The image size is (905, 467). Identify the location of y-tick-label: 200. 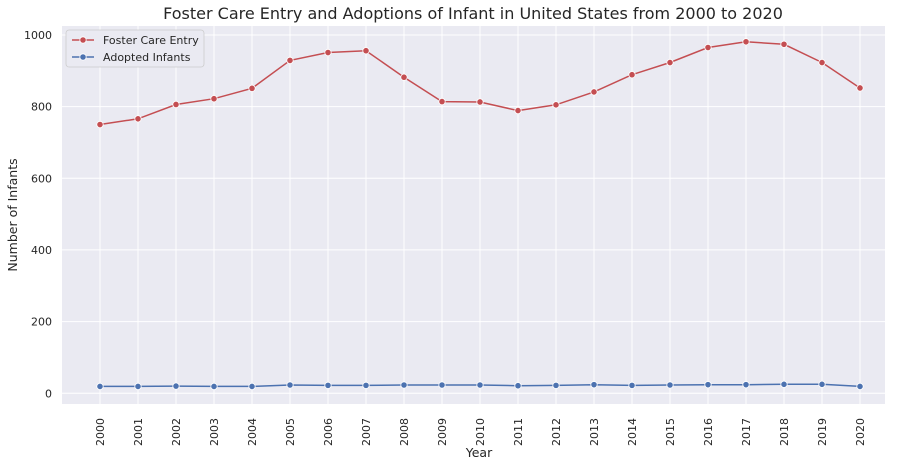
(41, 322).